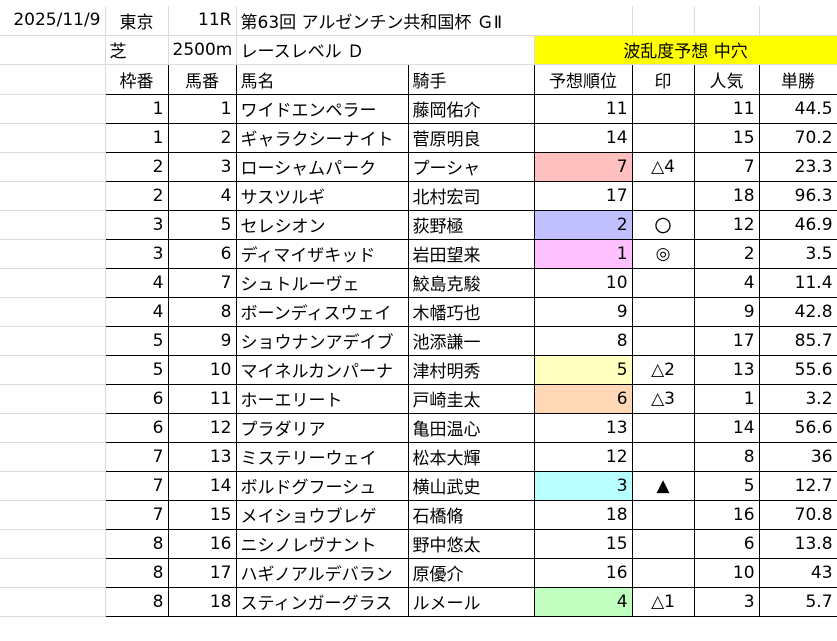 The width and height of the screenshot is (837, 641). I want to click on rank-cell: 5, so click(583, 369).